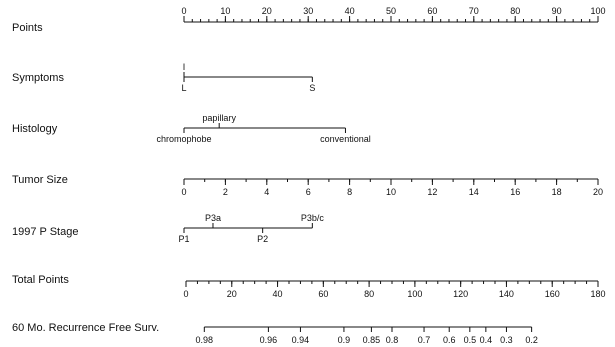 Image resolution: width=615 pixels, height=347 pixels. Describe the element at coordinates (309, 286) in the screenshot. I see `scale-total-points: Total Points 0 20 40 60 80 100 120 140 160 180` at that location.